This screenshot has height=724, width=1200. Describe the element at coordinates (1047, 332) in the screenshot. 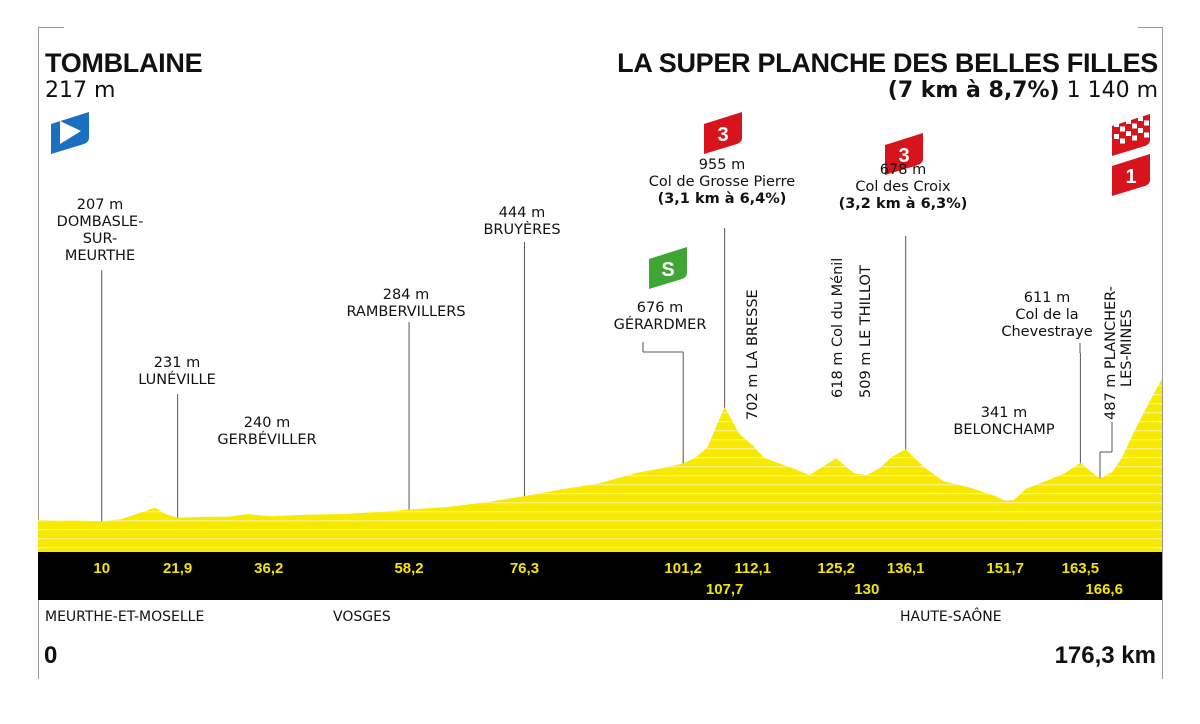

I see `waypoint-name: Chevestraye` at that location.